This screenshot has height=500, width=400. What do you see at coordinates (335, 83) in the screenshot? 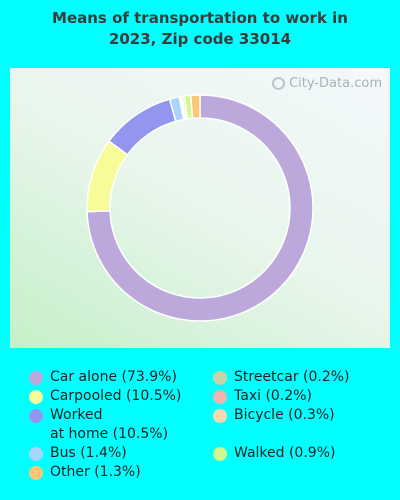
I see `watermark-text: City-Data.com` at bounding box center [335, 83].